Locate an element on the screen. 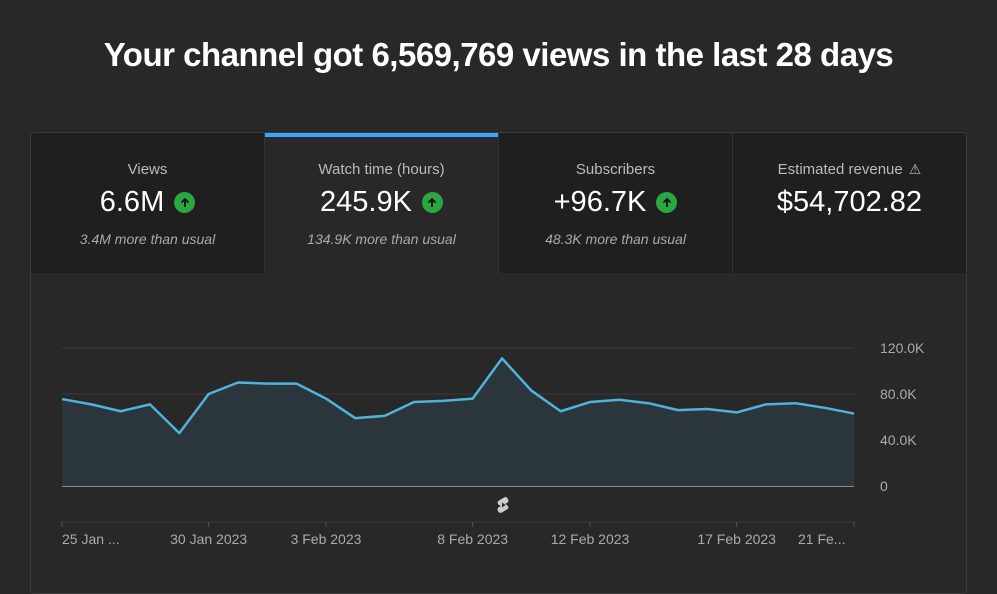 Image resolution: width=997 pixels, height=594 pixels. tab-views: Views 6.6M 3.4M more than usual is located at coordinates (148, 203).